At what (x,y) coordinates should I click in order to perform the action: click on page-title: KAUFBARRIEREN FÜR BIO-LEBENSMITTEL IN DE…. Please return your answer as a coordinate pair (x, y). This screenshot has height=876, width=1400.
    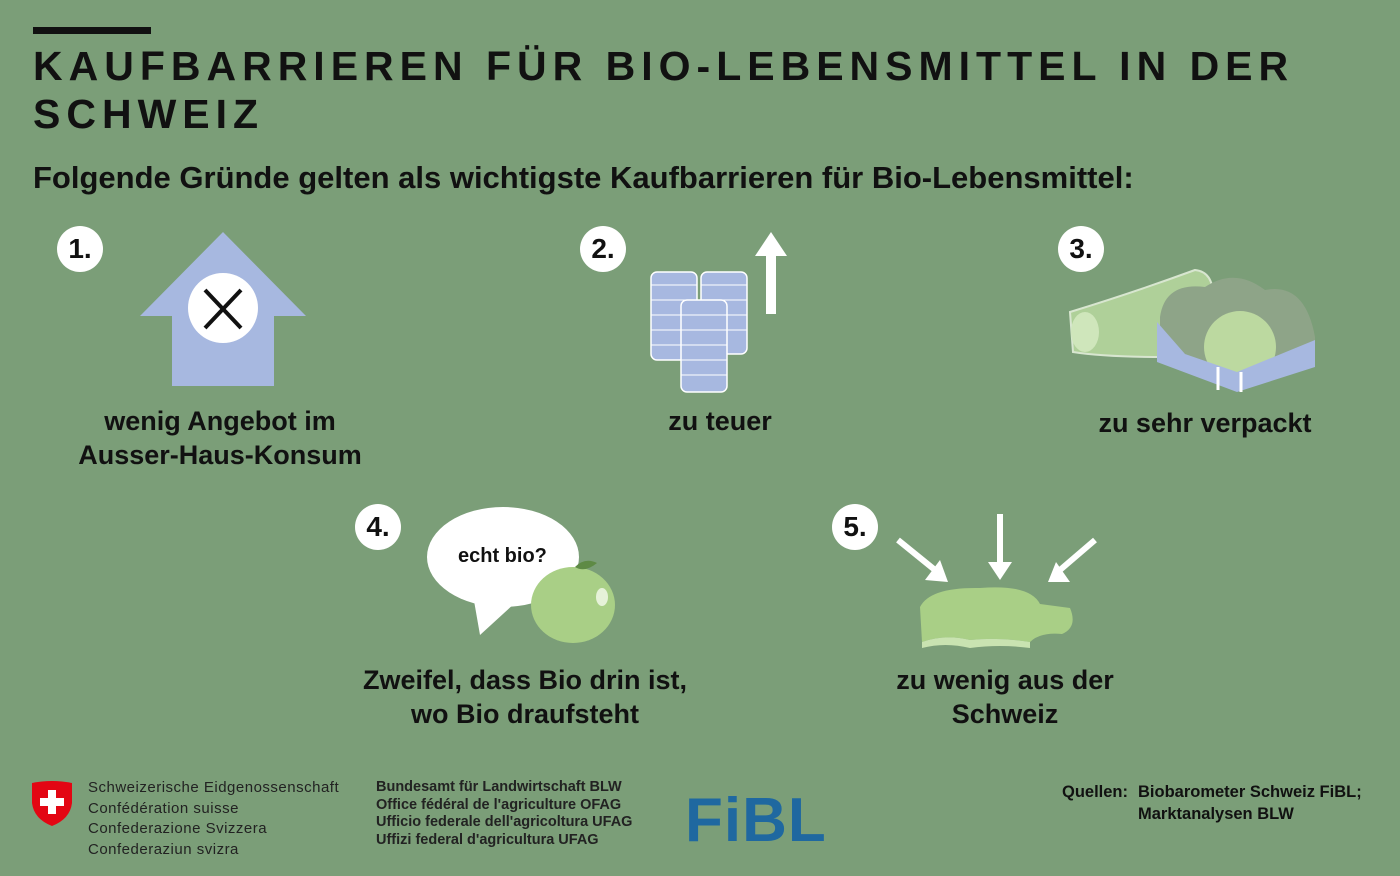
    Looking at the image, I should click on (664, 90).